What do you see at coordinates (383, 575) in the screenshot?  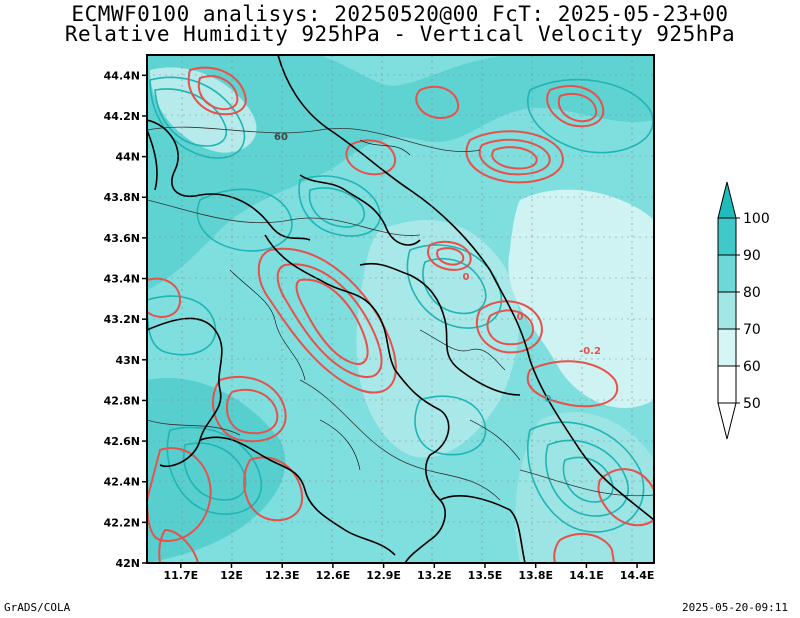 I see `lon-tick-label: 12.9E` at bounding box center [383, 575].